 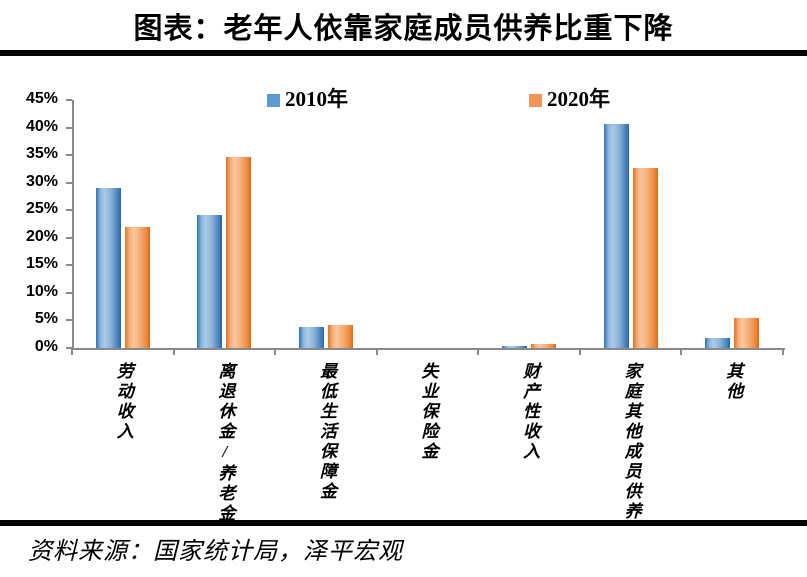 What do you see at coordinates (718, 343) in the screenshot?
I see `bar-2010年-其他` at bounding box center [718, 343].